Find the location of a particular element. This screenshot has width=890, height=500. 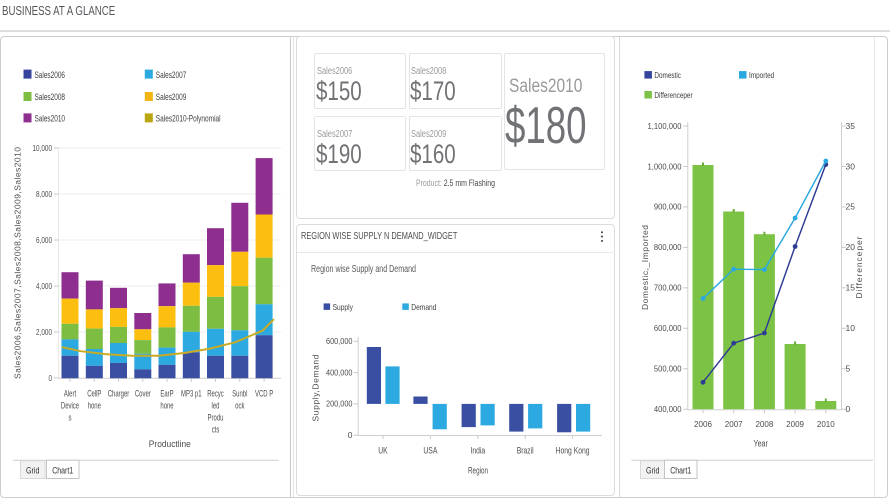

svg-text: 10,000 is located at coordinates (43, 148).